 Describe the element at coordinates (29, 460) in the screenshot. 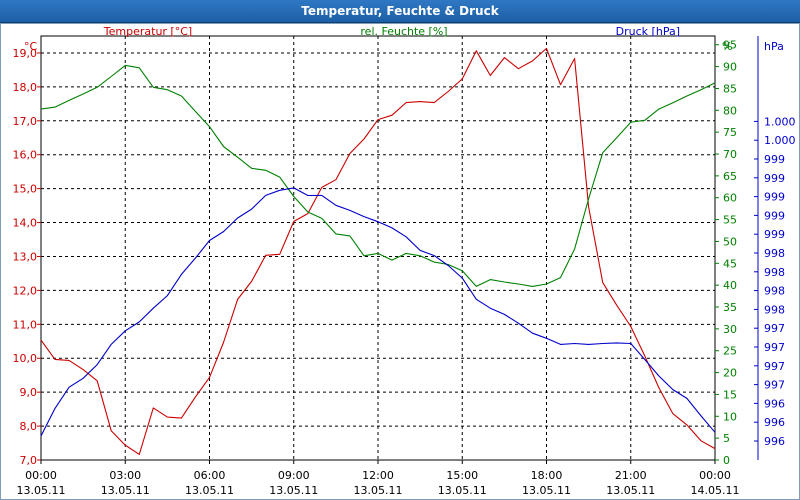

I see `temp-tick-label: 7,0` at that location.